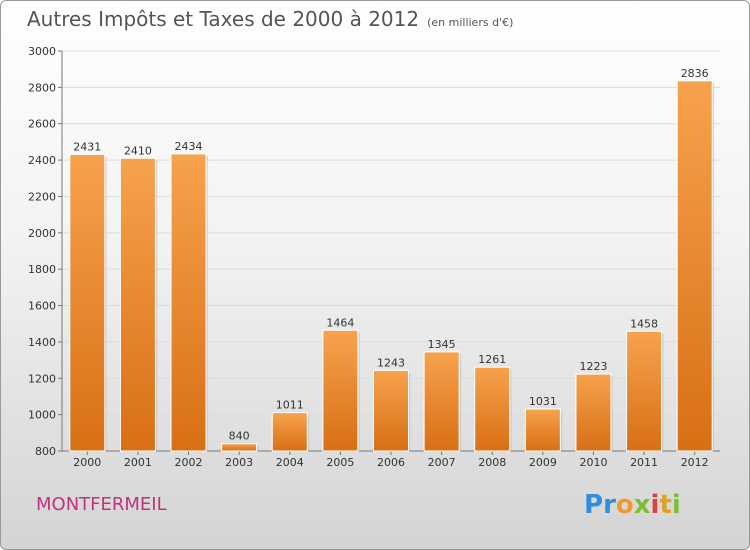  Describe the element at coordinates (42, 269) in the screenshot. I see `y-tick-label: 1800` at that location.